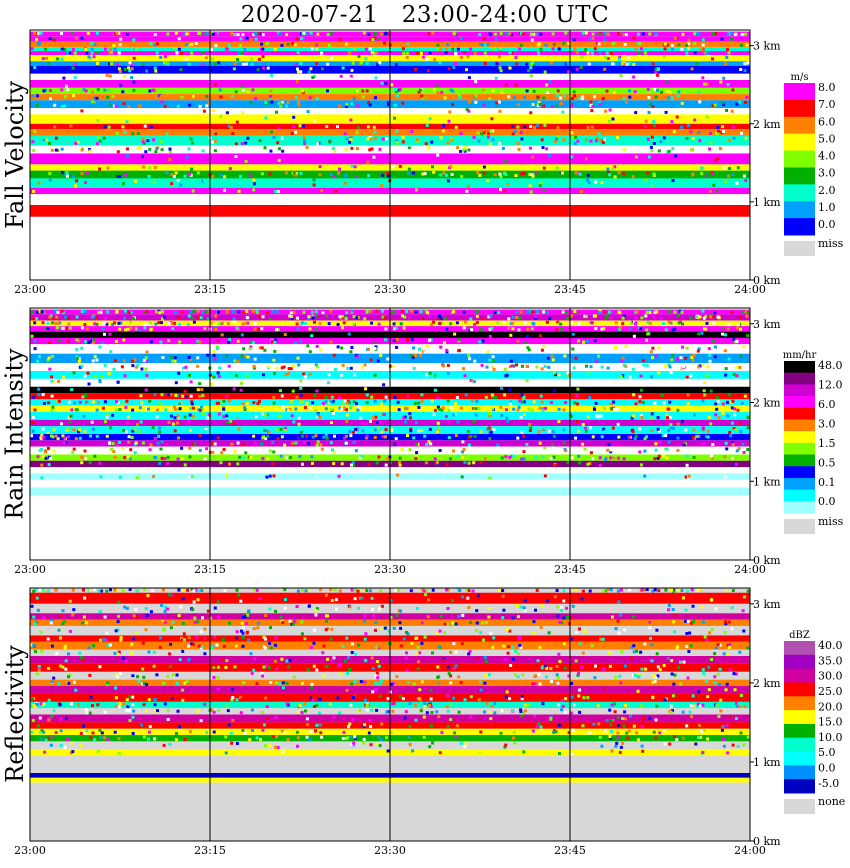 This screenshot has height=868, width=850. What do you see at coordinates (830, 384) in the screenshot?
I see `legend-label: 12.0` at bounding box center [830, 384].